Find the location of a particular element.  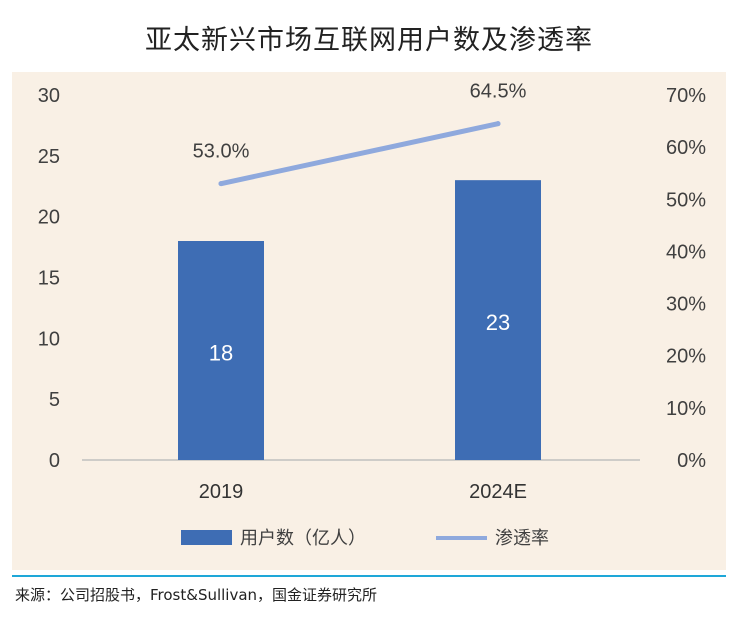

y-left-tick-label: 5 is located at coordinates (54, 400).